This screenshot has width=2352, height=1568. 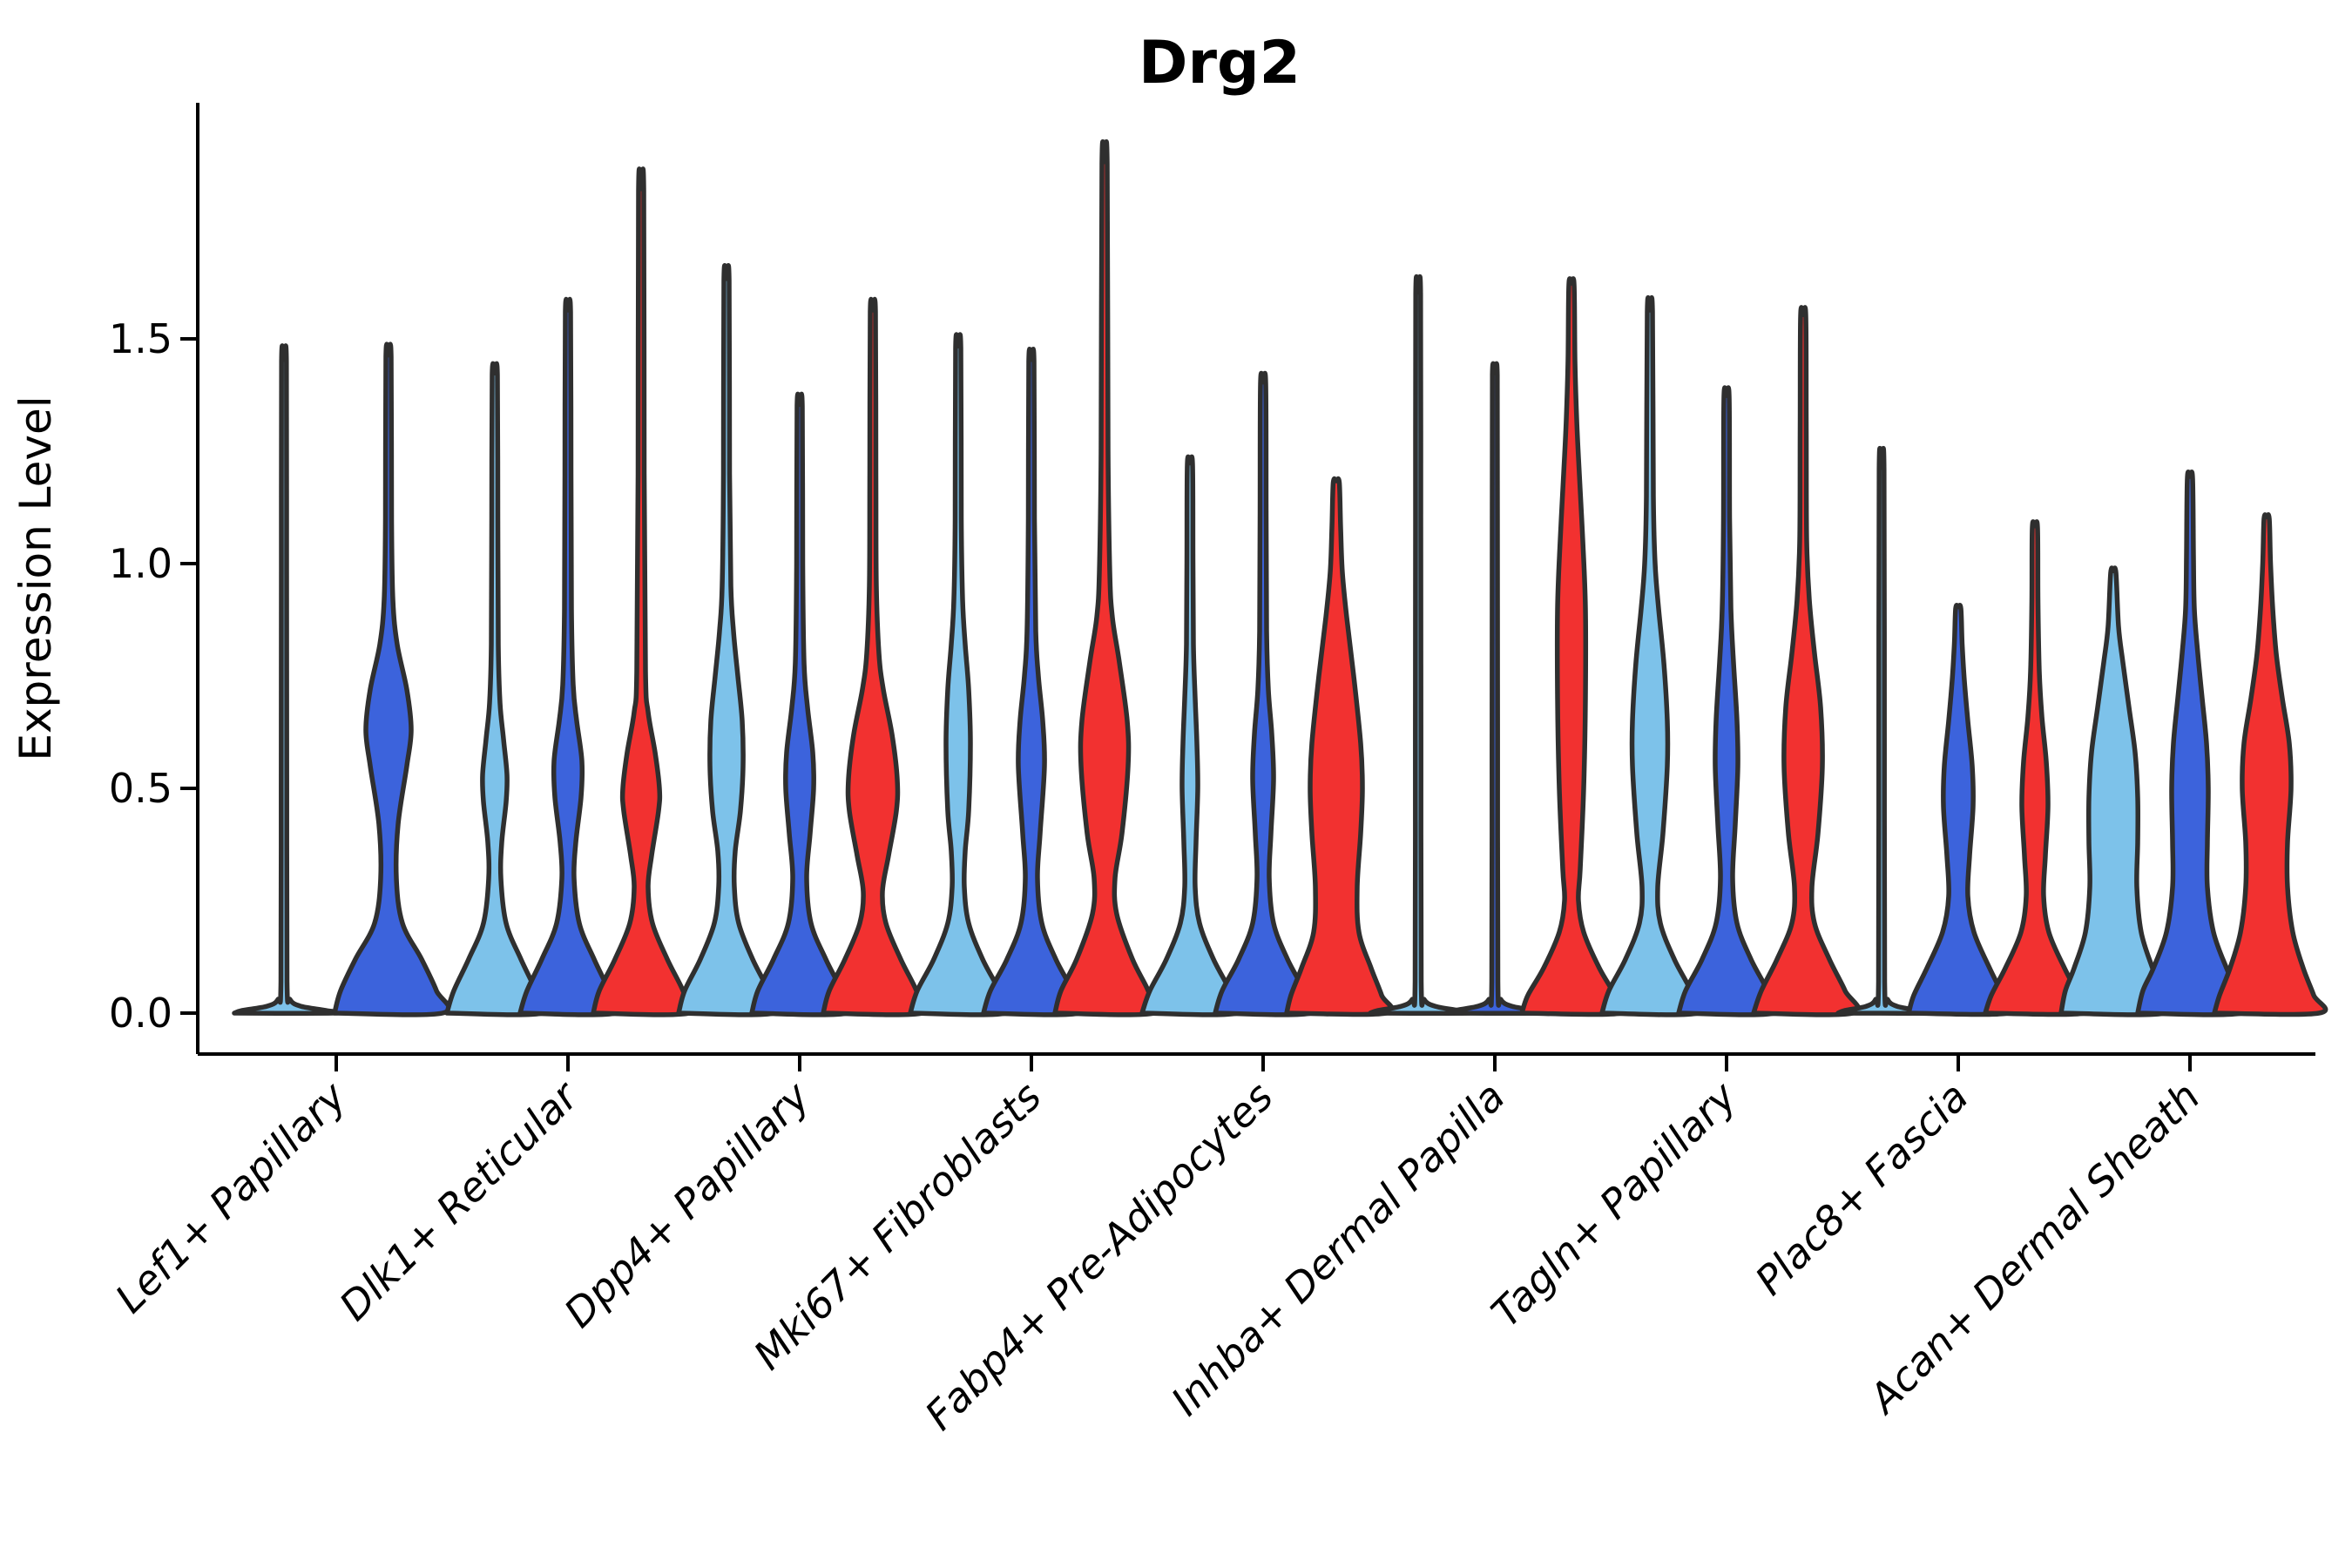 I want to click on violin-acan-dermal-sheath-red, so click(x=2270, y=764).